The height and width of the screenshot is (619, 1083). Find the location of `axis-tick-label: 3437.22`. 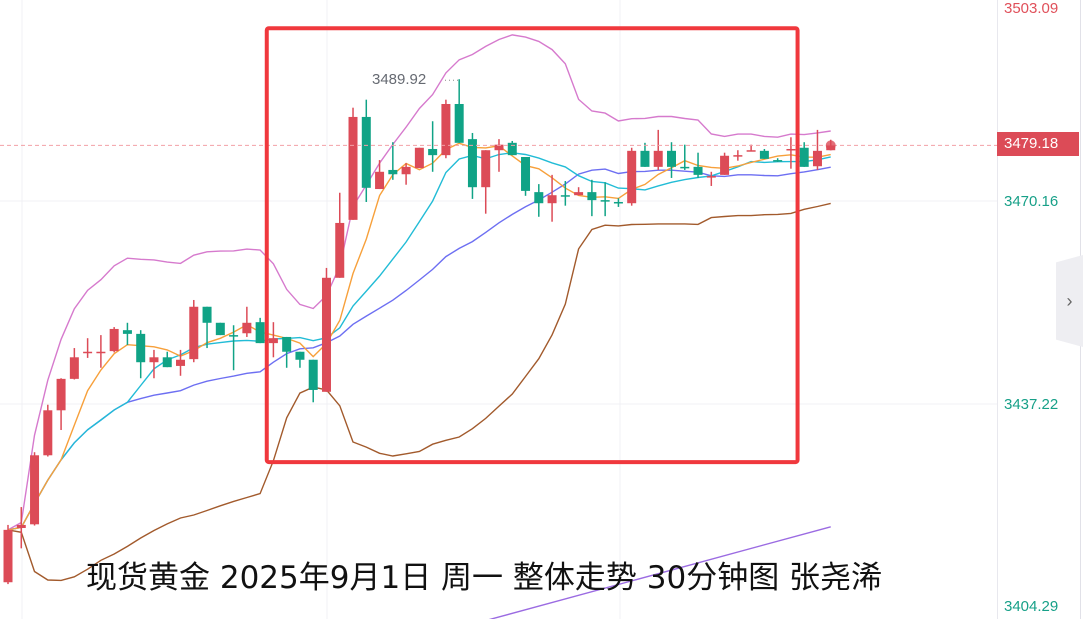

axis-tick-label: 3437.22 is located at coordinates (1031, 404).